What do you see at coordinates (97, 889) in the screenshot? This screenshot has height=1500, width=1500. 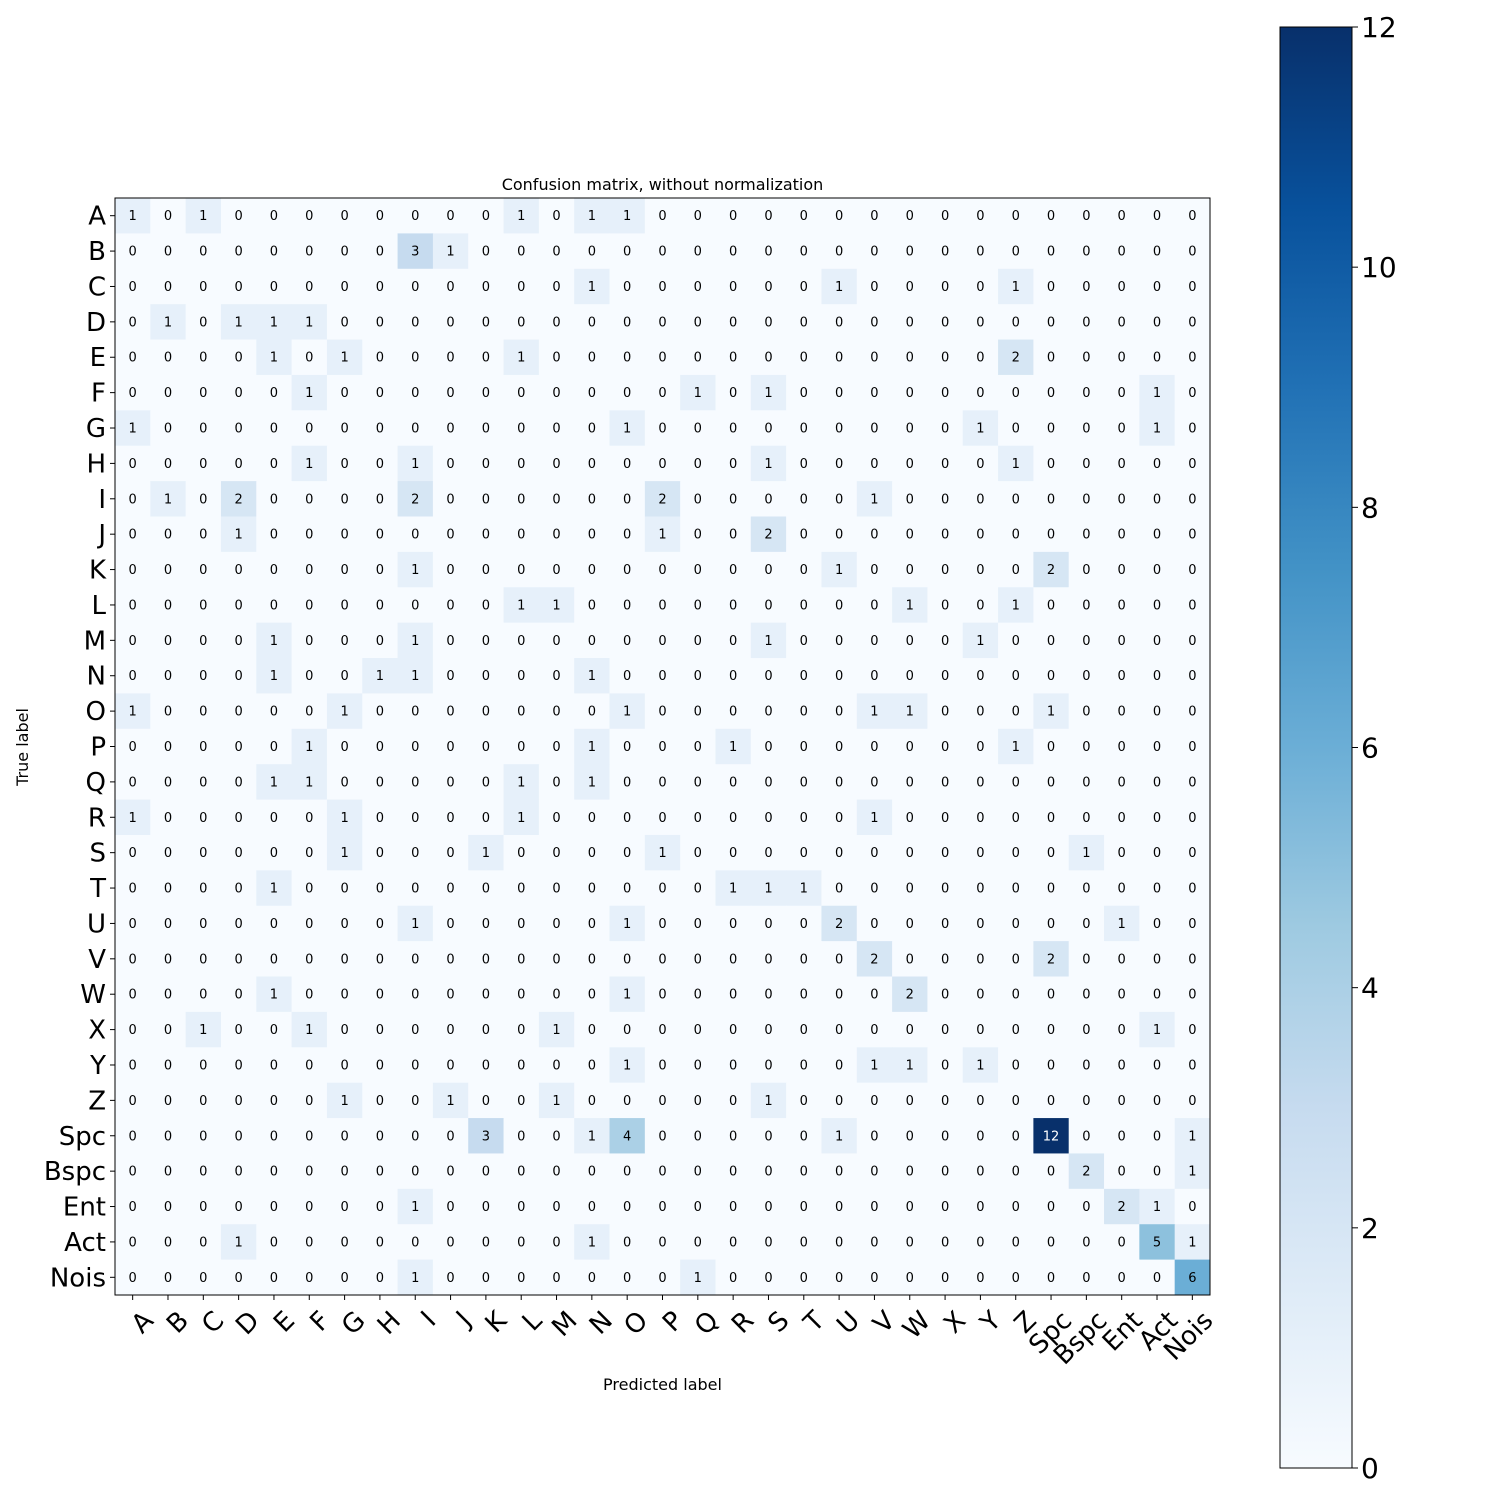 I see `y-tick-label: T` at bounding box center [97, 889].